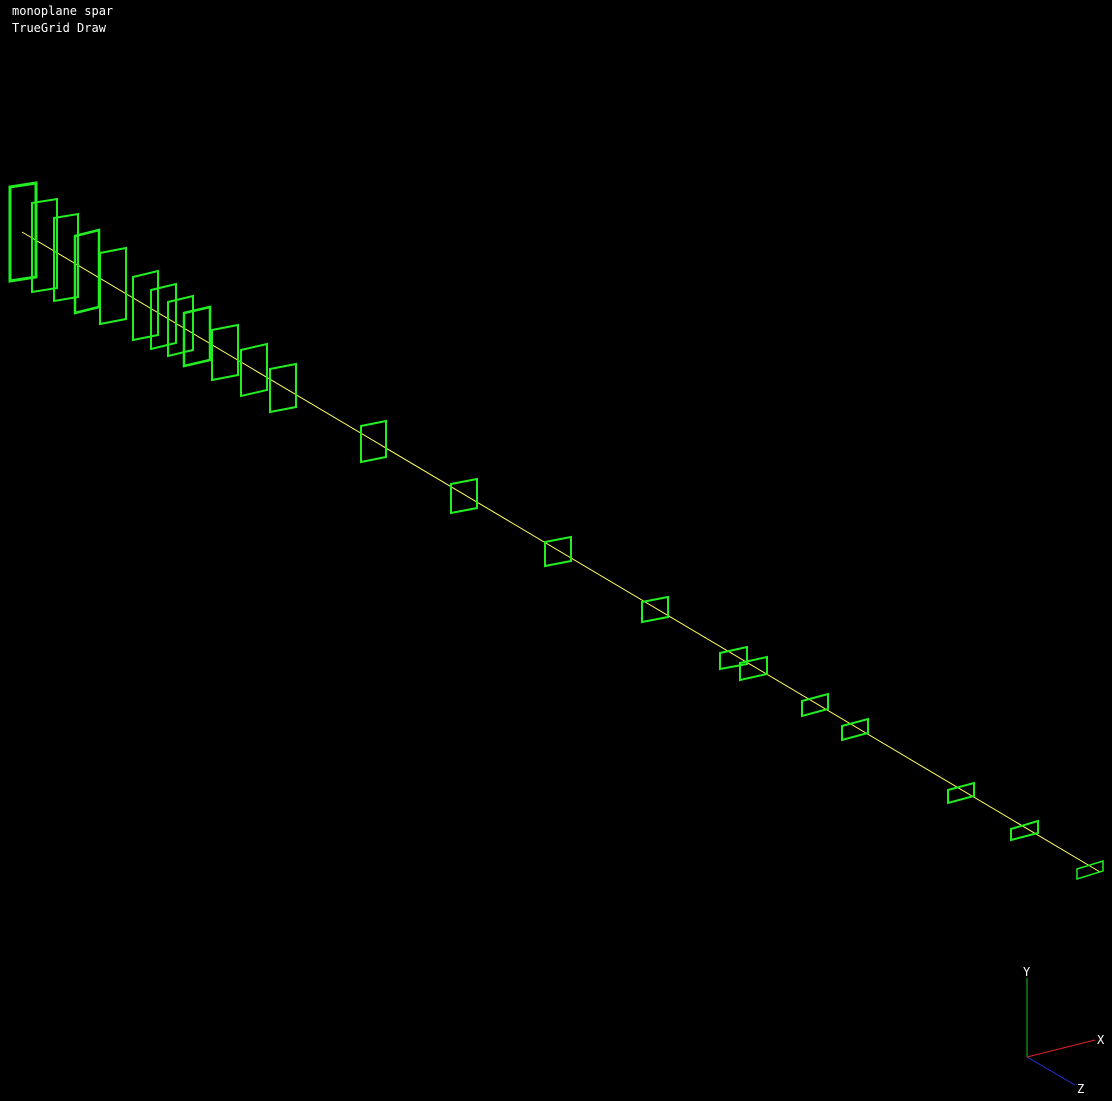 The height and width of the screenshot is (1101, 1112). I want to click on title-block: monoplane spar TrueGrid Draw, so click(62, 20).